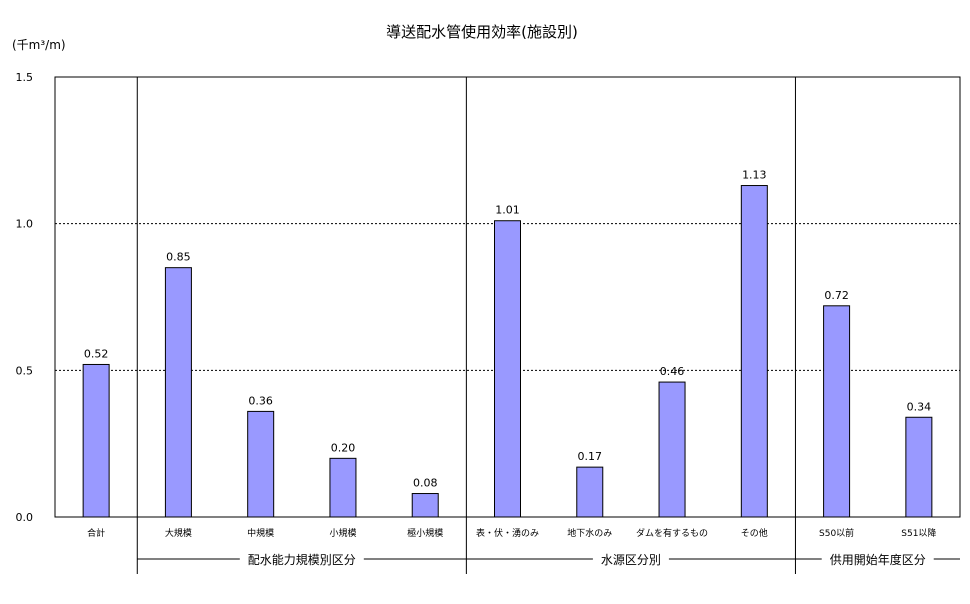 The image size is (970, 604). What do you see at coordinates (836, 295) in the screenshot?
I see `data-label: 0.72` at bounding box center [836, 295].